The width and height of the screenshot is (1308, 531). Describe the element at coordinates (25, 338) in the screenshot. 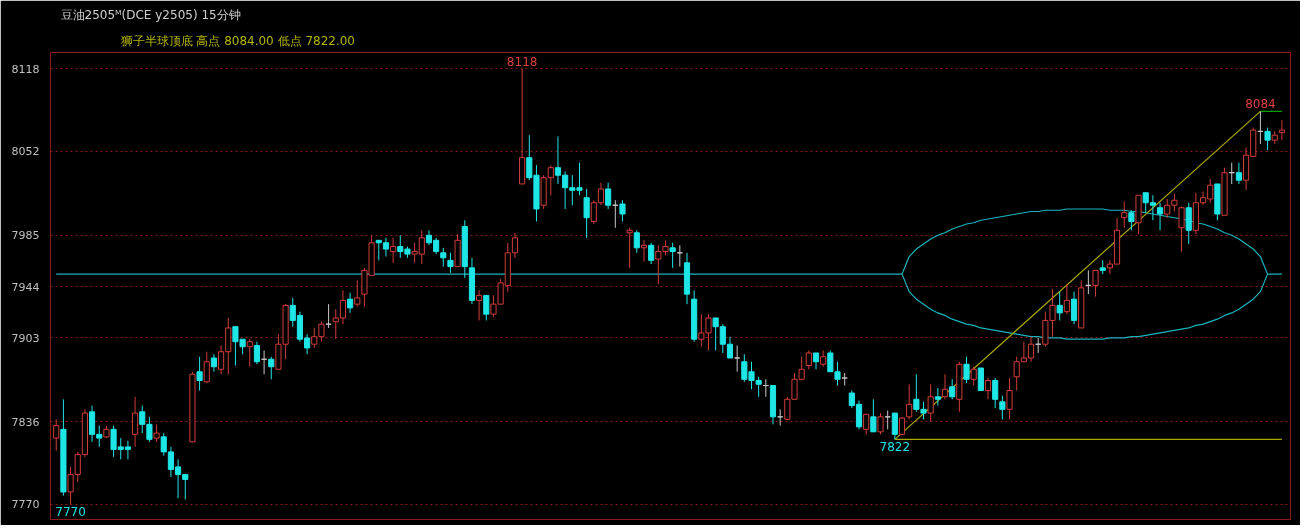

I see `y-tick-label: 7903` at that location.